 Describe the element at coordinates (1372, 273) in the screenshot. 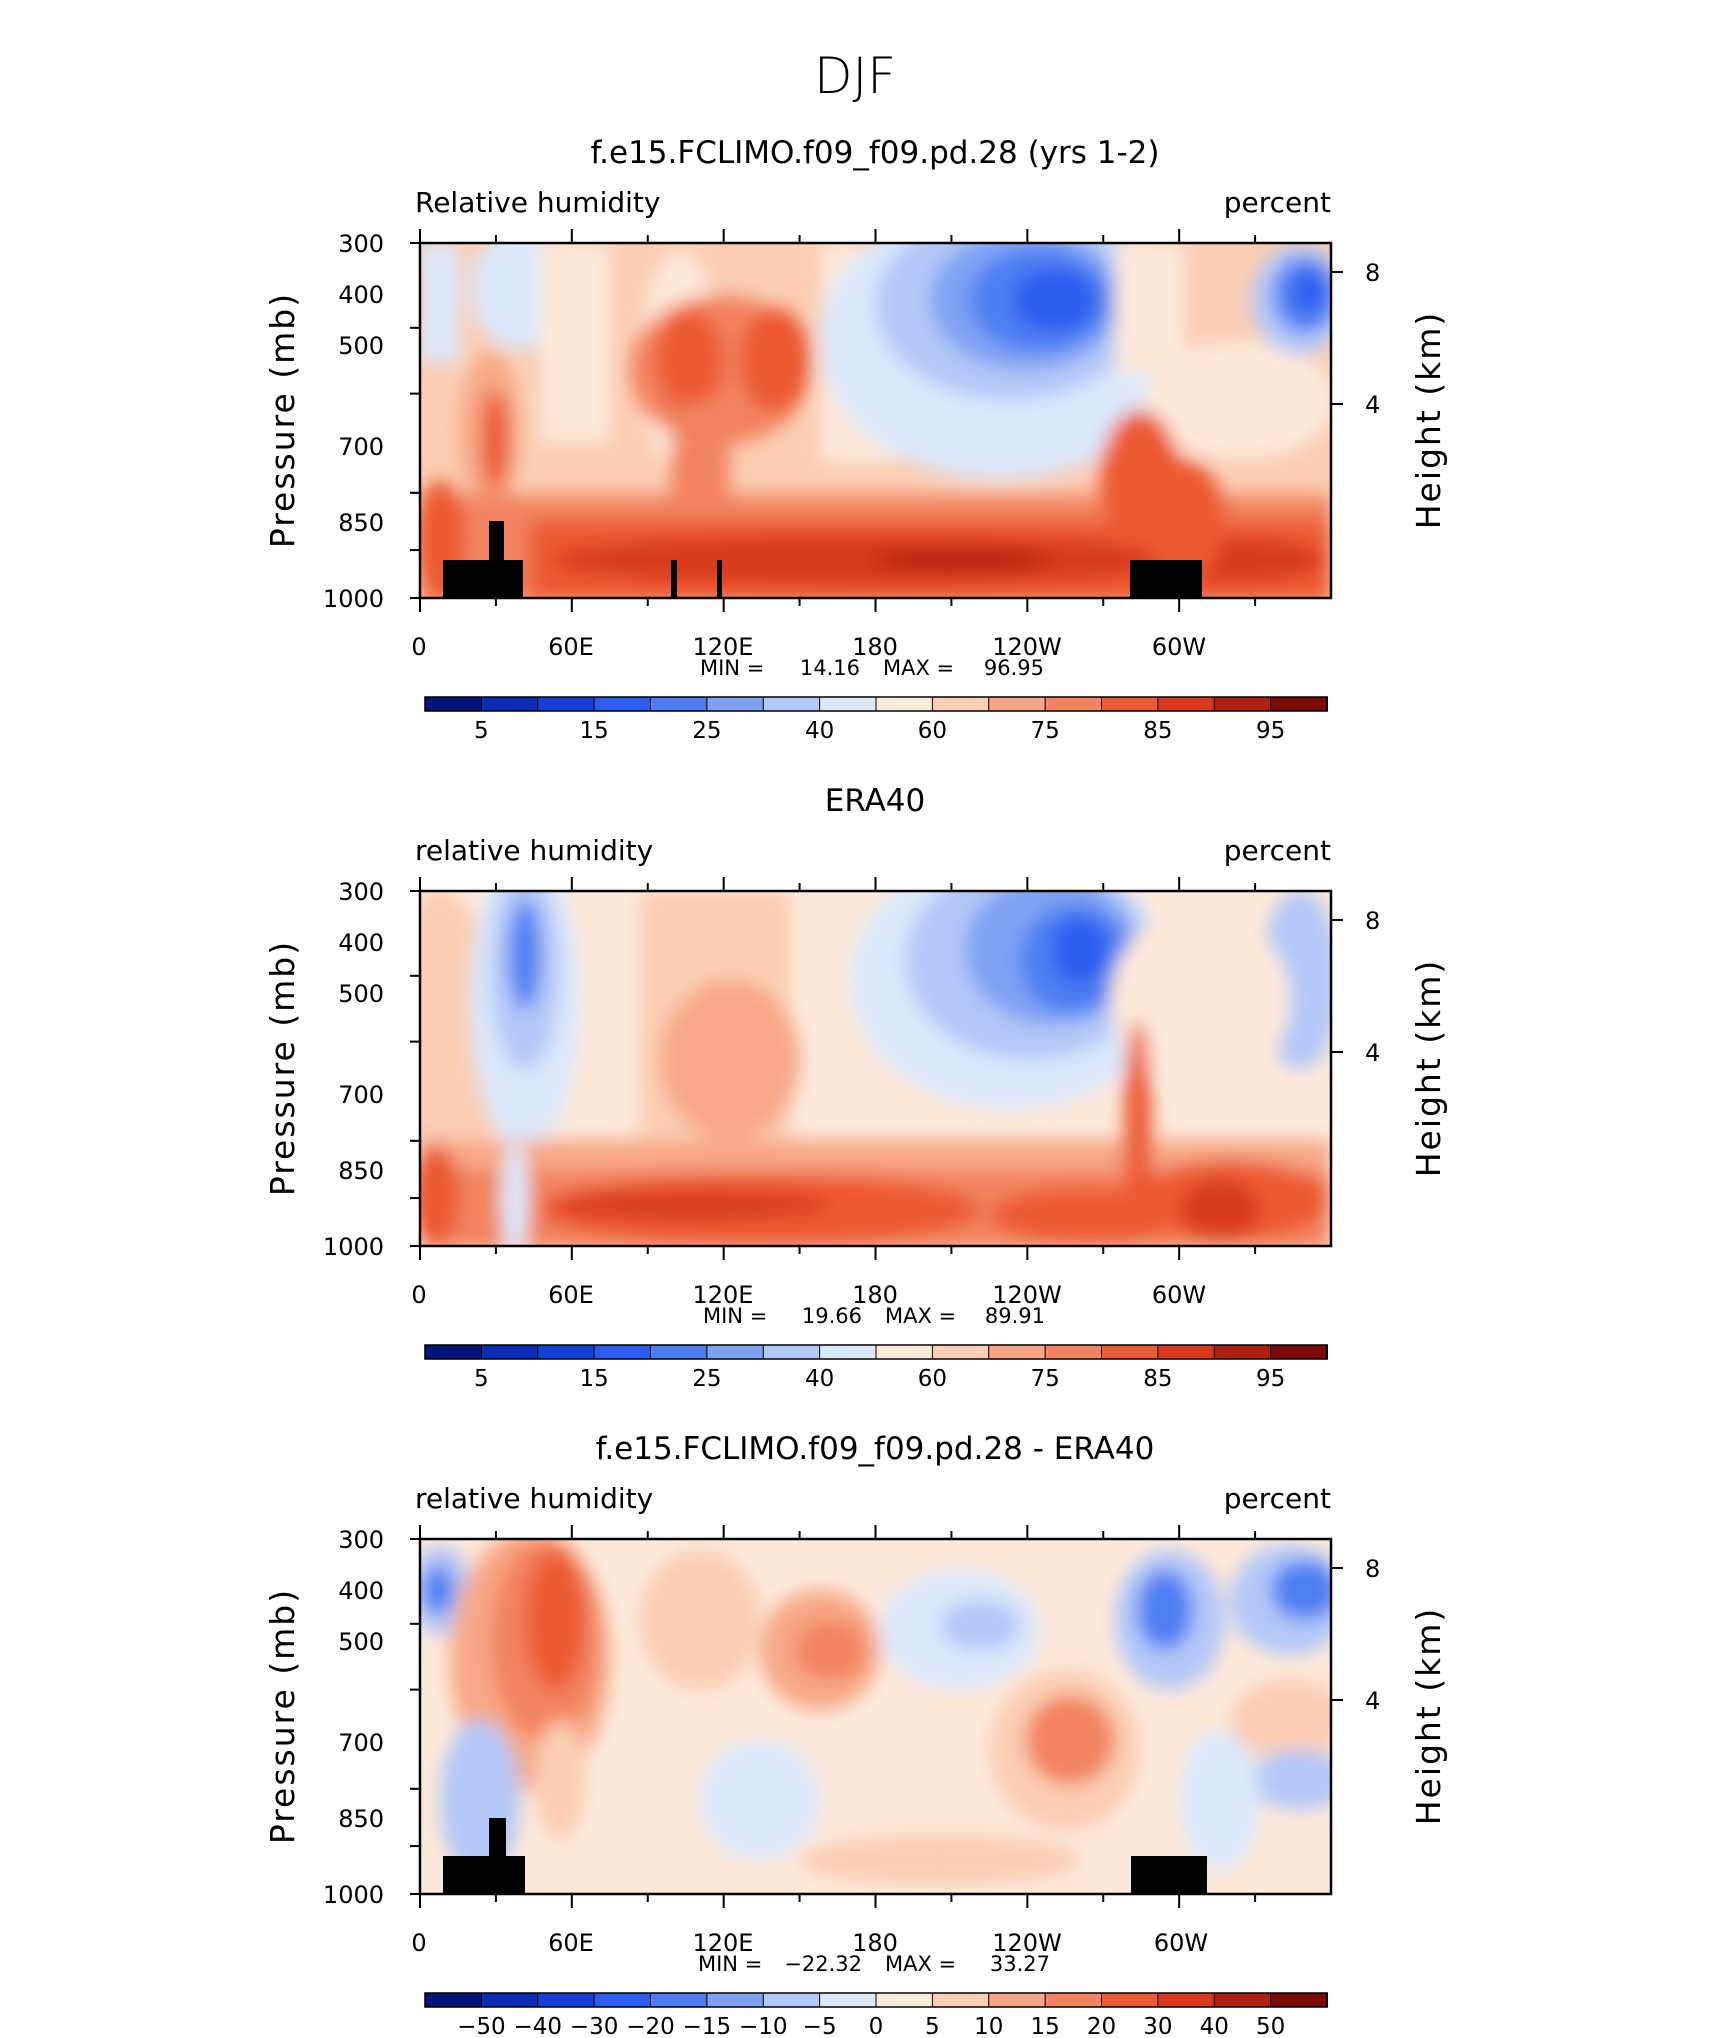

I see `height-tick-label: 8` at that location.